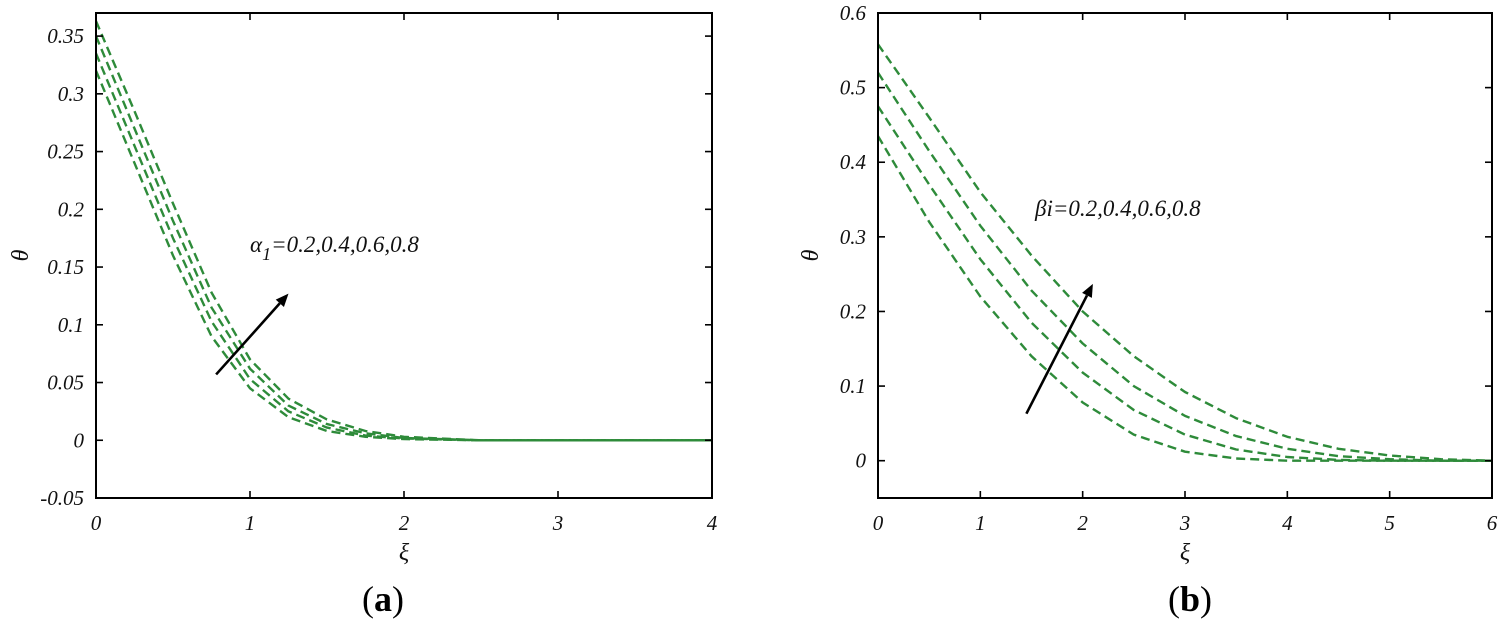 The image size is (1505, 623). I want to click on y-tick-label: 0.15, so click(65, 267).